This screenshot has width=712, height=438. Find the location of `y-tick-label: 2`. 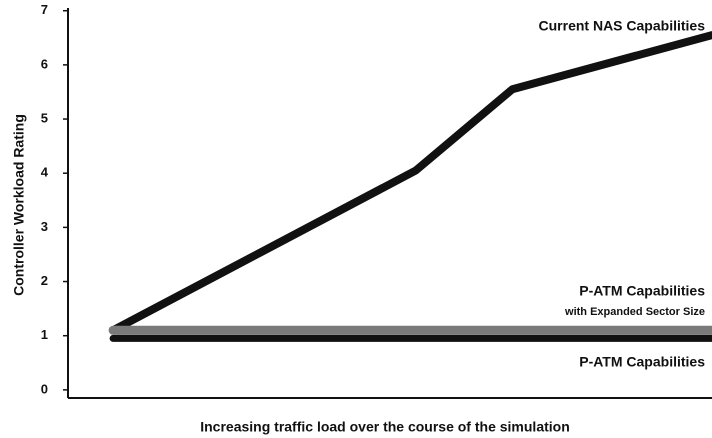

y-tick-label: 2 is located at coordinates (44, 280).